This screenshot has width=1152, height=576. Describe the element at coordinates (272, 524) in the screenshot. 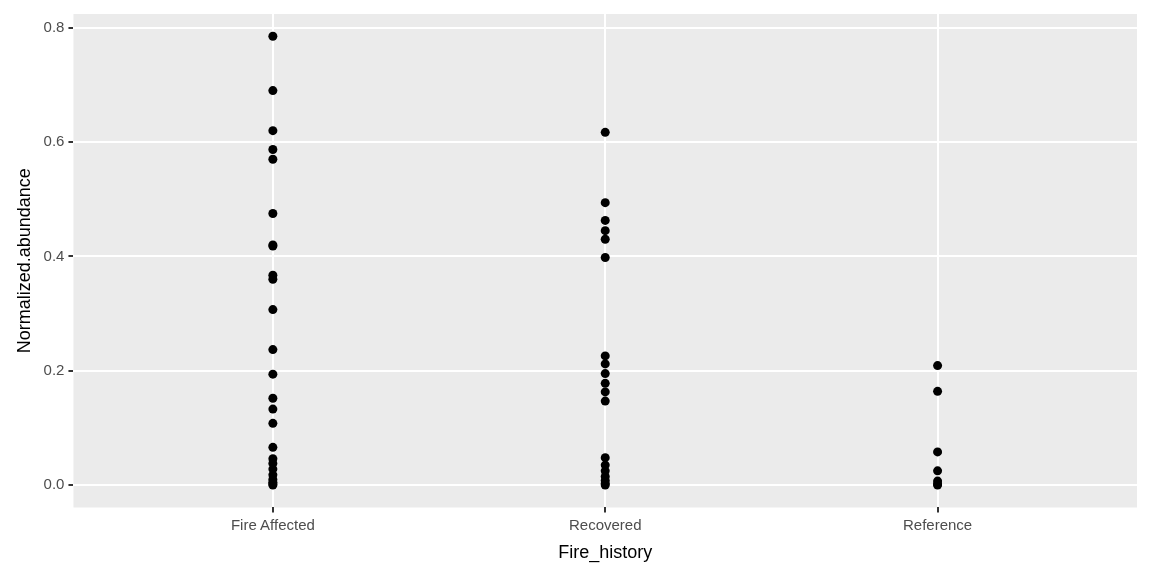

I see `x-tick-label: Fire Affected` at that location.